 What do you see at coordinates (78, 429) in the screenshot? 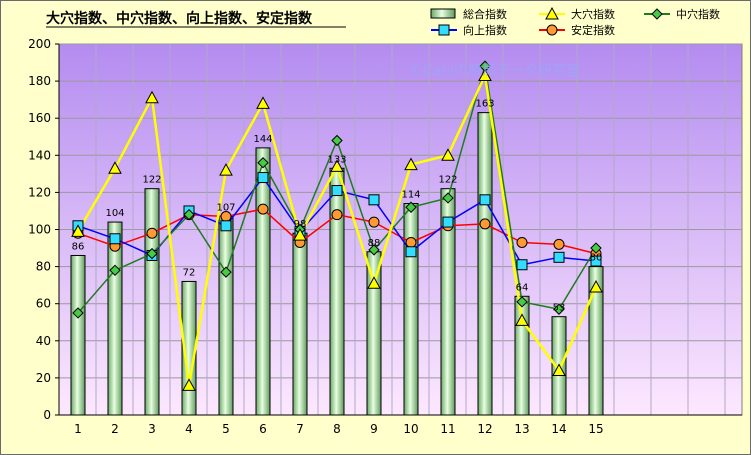
I see `x-tick-label: 1` at bounding box center [78, 429].